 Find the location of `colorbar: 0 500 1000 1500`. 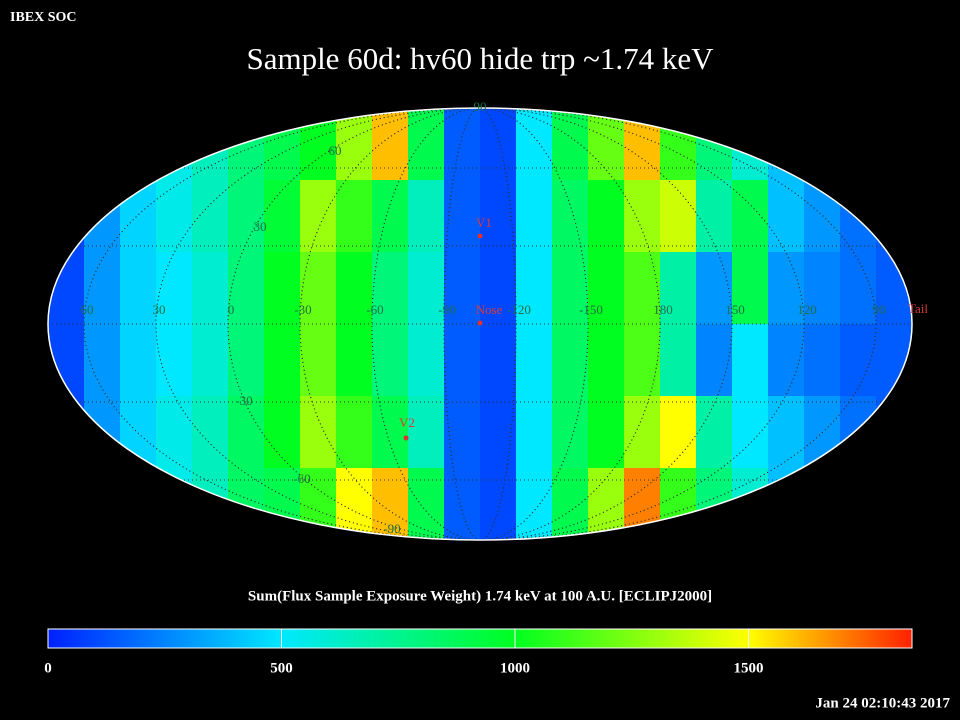

colorbar: 0 500 1000 1500 is located at coordinates (478, 652).